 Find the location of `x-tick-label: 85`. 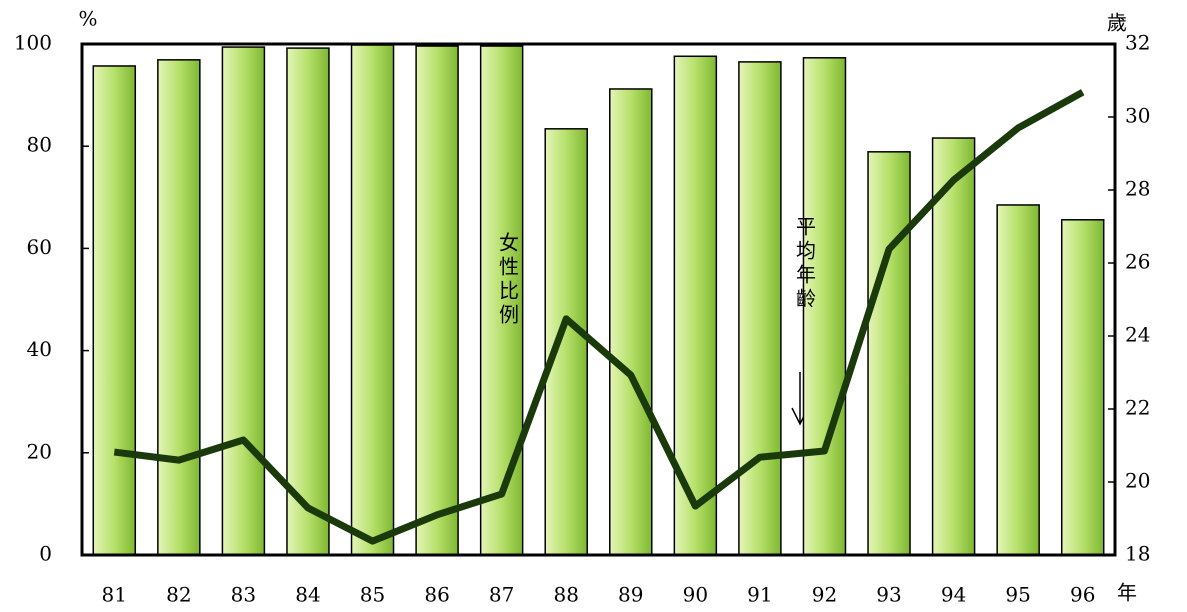

x-tick-label: 85 is located at coordinates (372, 595).